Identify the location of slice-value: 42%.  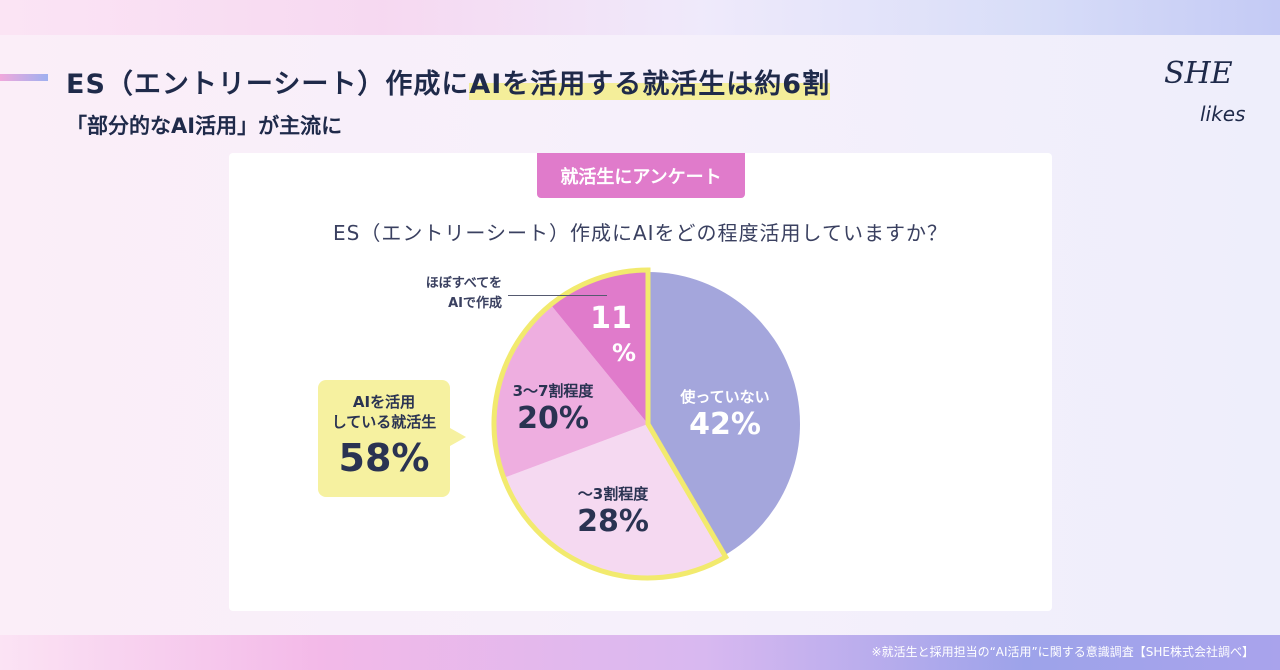
(725, 424).